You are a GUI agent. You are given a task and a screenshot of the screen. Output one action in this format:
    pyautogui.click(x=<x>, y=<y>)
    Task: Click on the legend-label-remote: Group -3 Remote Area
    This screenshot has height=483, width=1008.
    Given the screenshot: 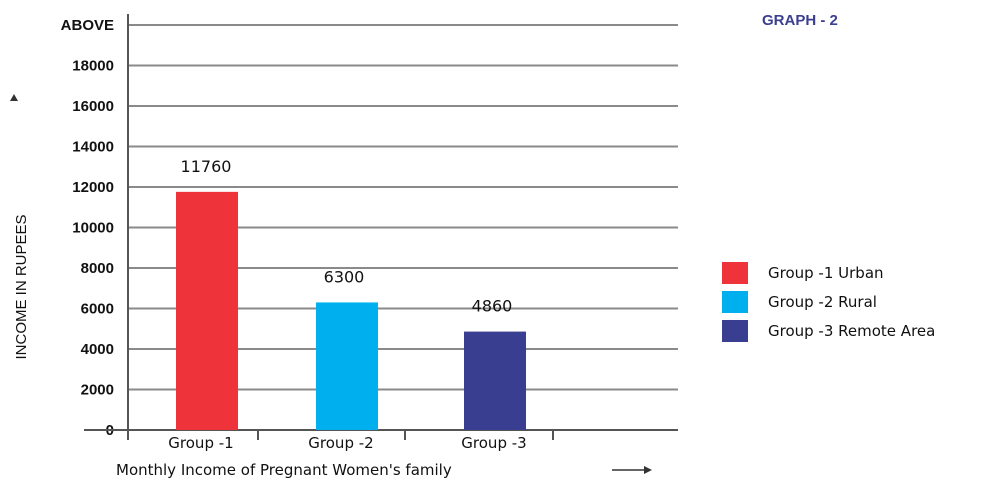 What is the action you would take?
    pyautogui.click(x=852, y=330)
    